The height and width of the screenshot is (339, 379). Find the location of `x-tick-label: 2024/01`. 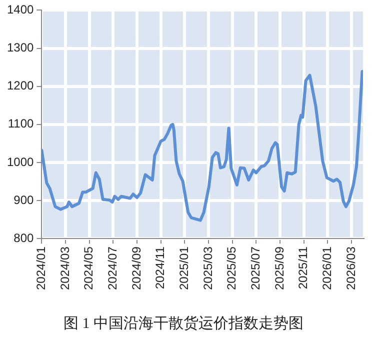

x-tick-label: 2024/01 is located at coordinates (41, 268).